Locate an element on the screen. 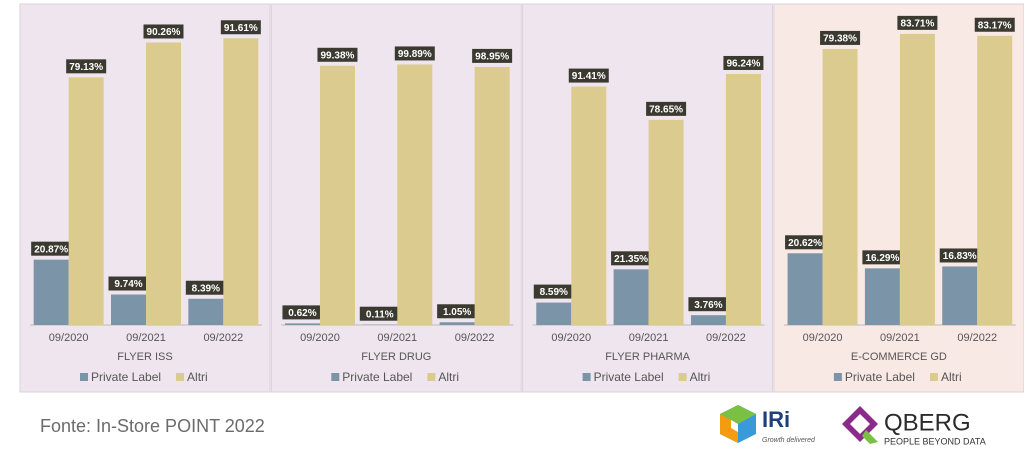 The image size is (1024, 454). iri-tagline: Growth delivered is located at coordinates (789, 440).